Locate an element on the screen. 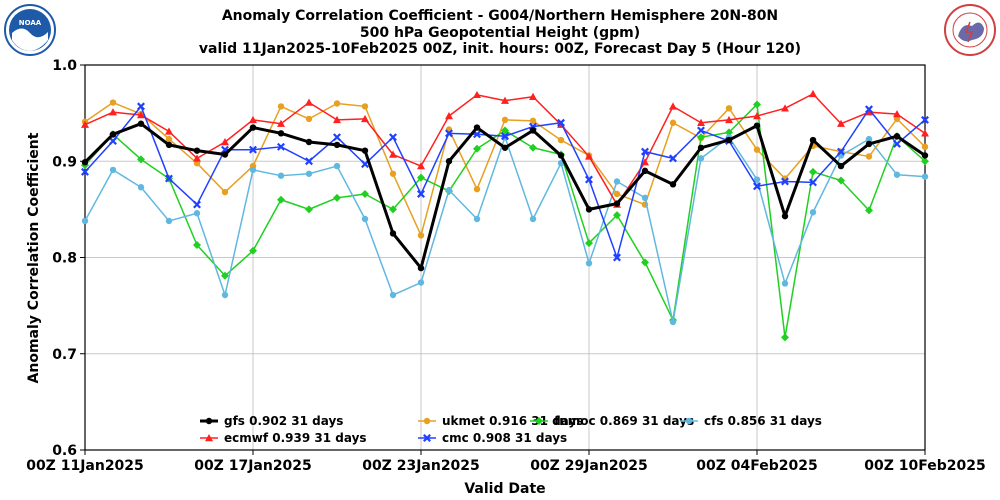 Image resolution: width=1000 pixels, height=500 pixels. x-tick-label: 00Z 04Feb2025 is located at coordinates (756, 466).